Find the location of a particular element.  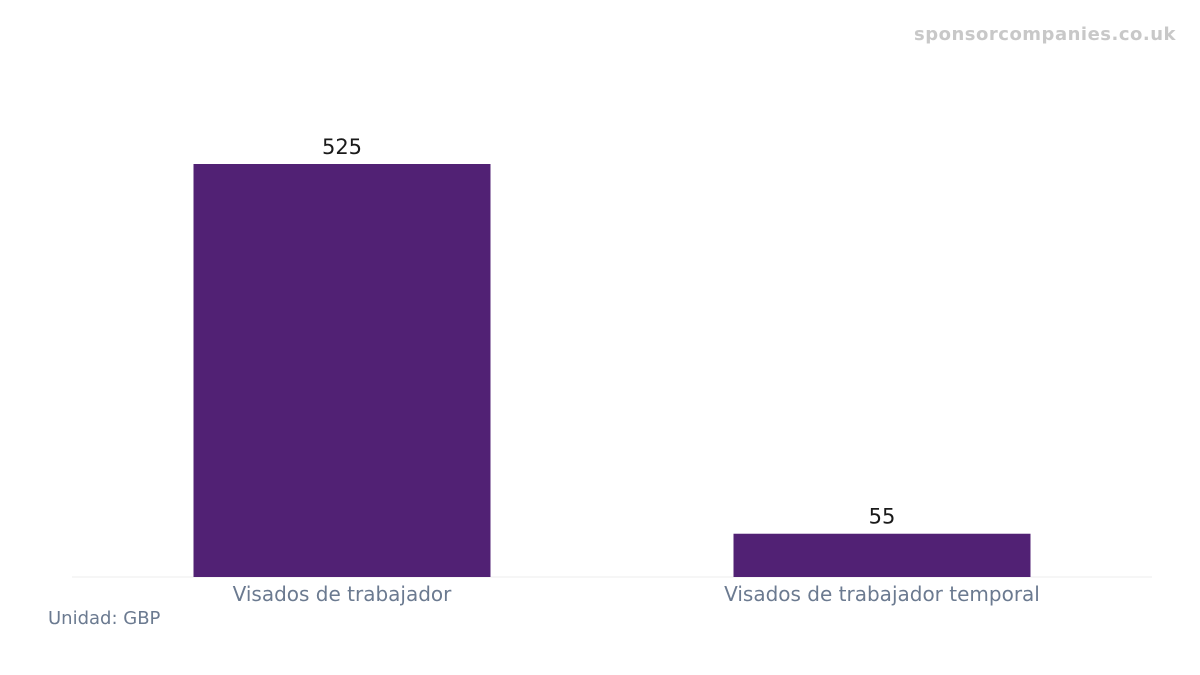

value-label-1: 55 is located at coordinates (882, 517).